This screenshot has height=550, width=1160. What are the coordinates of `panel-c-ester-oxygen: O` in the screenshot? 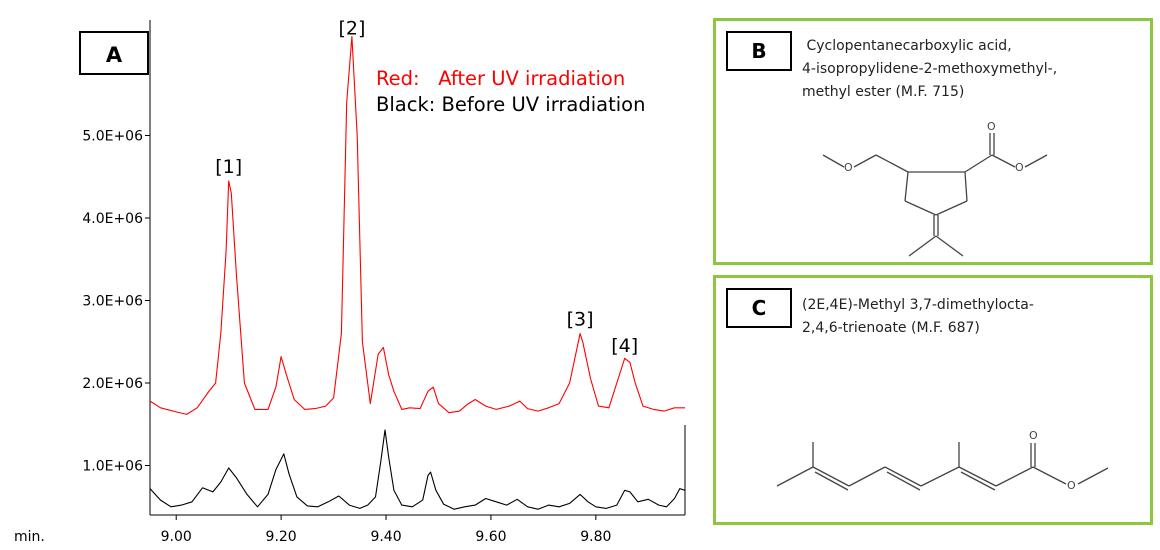 It's located at (1071, 485).